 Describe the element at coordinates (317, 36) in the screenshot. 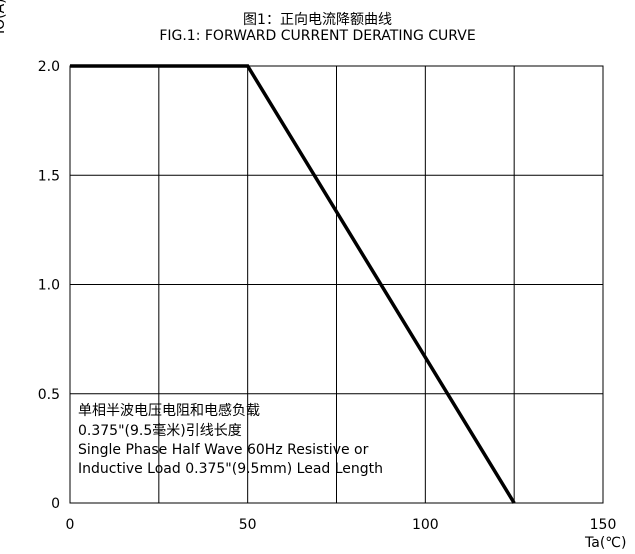

I see `chart-title: FIG.1: FORWARD CURRENT DERATING CURVE` at that location.